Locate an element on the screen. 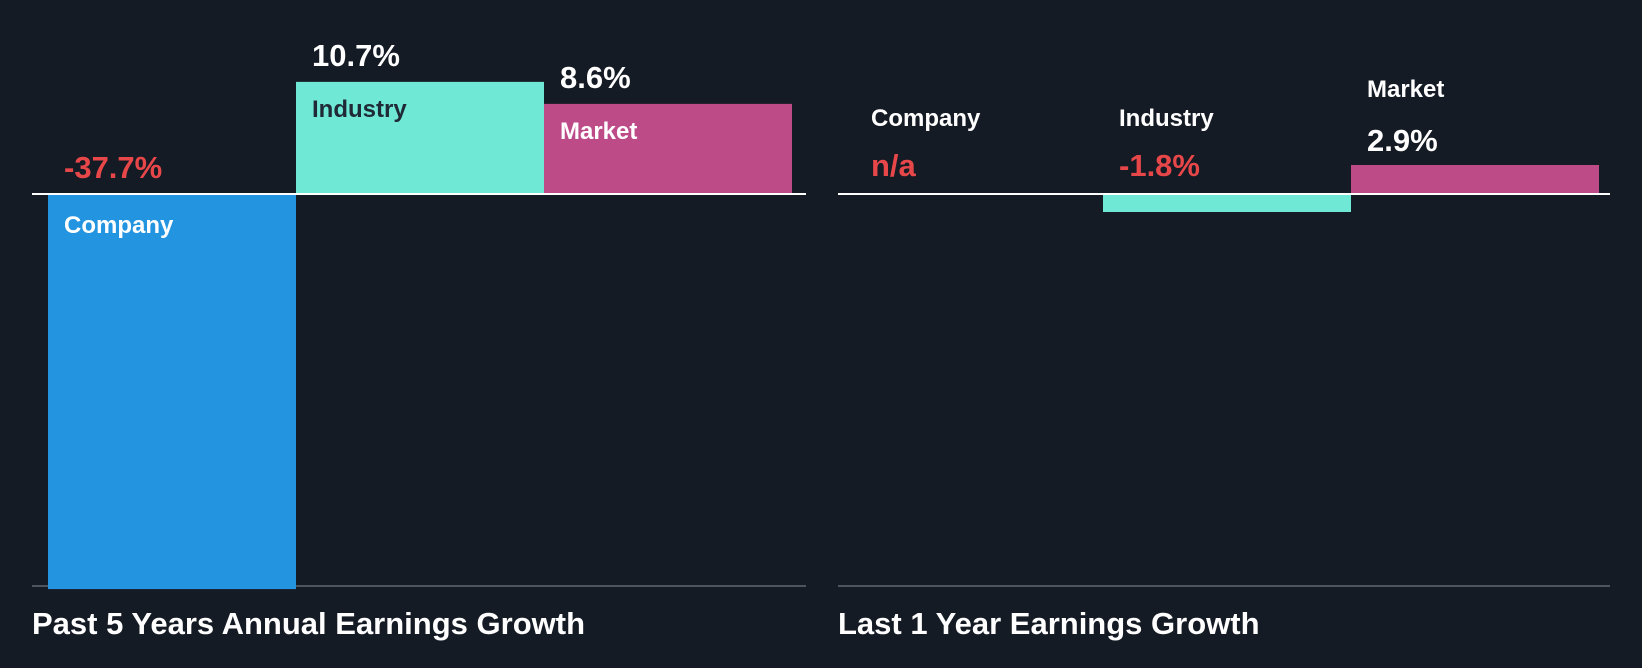  panel1-category-label-industry: Industry is located at coordinates (359, 109).